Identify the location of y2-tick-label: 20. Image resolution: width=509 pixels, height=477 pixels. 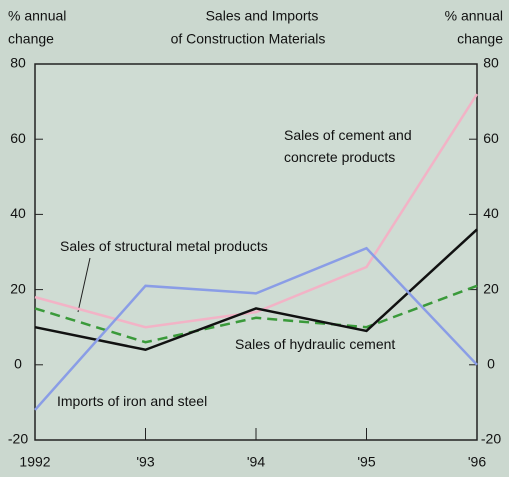
(491, 288).